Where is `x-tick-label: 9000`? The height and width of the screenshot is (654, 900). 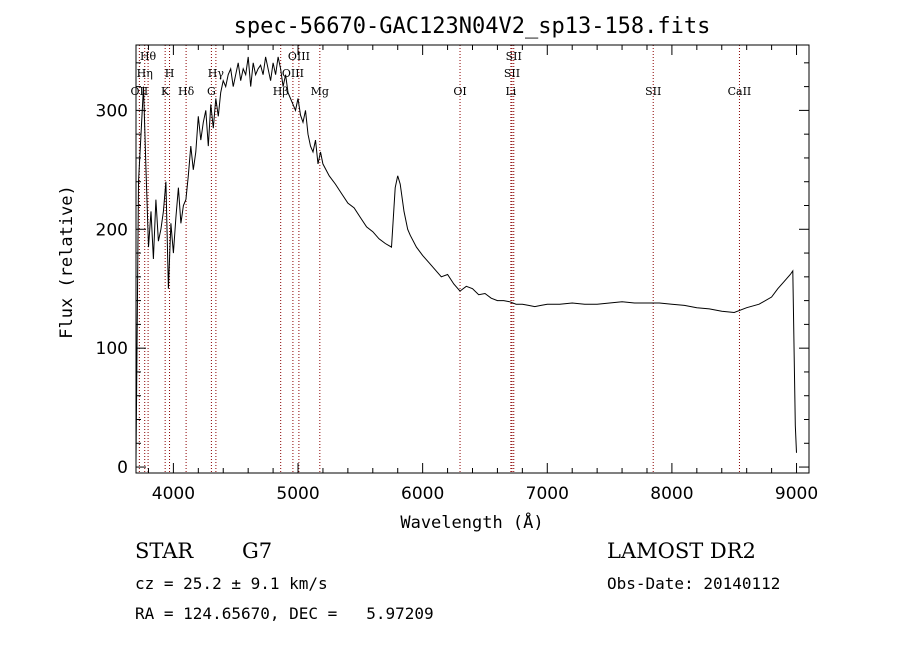
x-tick-label: 9000 is located at coordinates (796, 494).